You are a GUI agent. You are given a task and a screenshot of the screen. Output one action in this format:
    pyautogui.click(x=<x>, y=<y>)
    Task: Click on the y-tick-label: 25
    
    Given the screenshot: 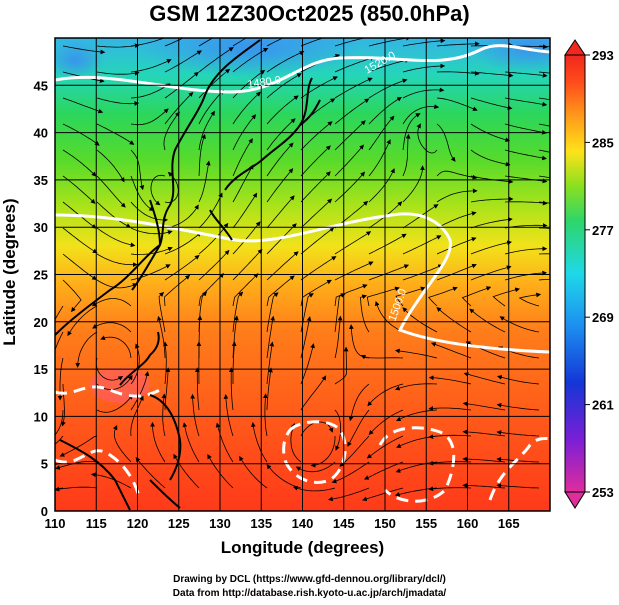 What is the action you would take?
    pyautogui.click(x=41, y=275)
    